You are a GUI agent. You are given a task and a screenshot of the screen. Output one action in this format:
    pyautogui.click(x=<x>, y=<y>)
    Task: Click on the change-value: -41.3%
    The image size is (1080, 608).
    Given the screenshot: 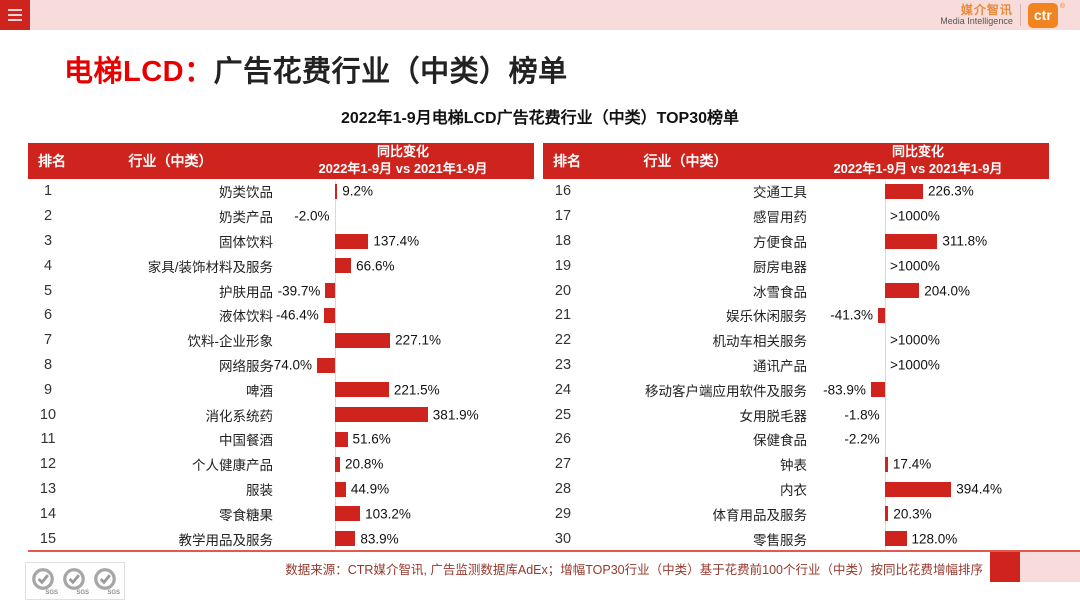 What is the action you would take?
    pyautogui.click(x=852, y=315)
    